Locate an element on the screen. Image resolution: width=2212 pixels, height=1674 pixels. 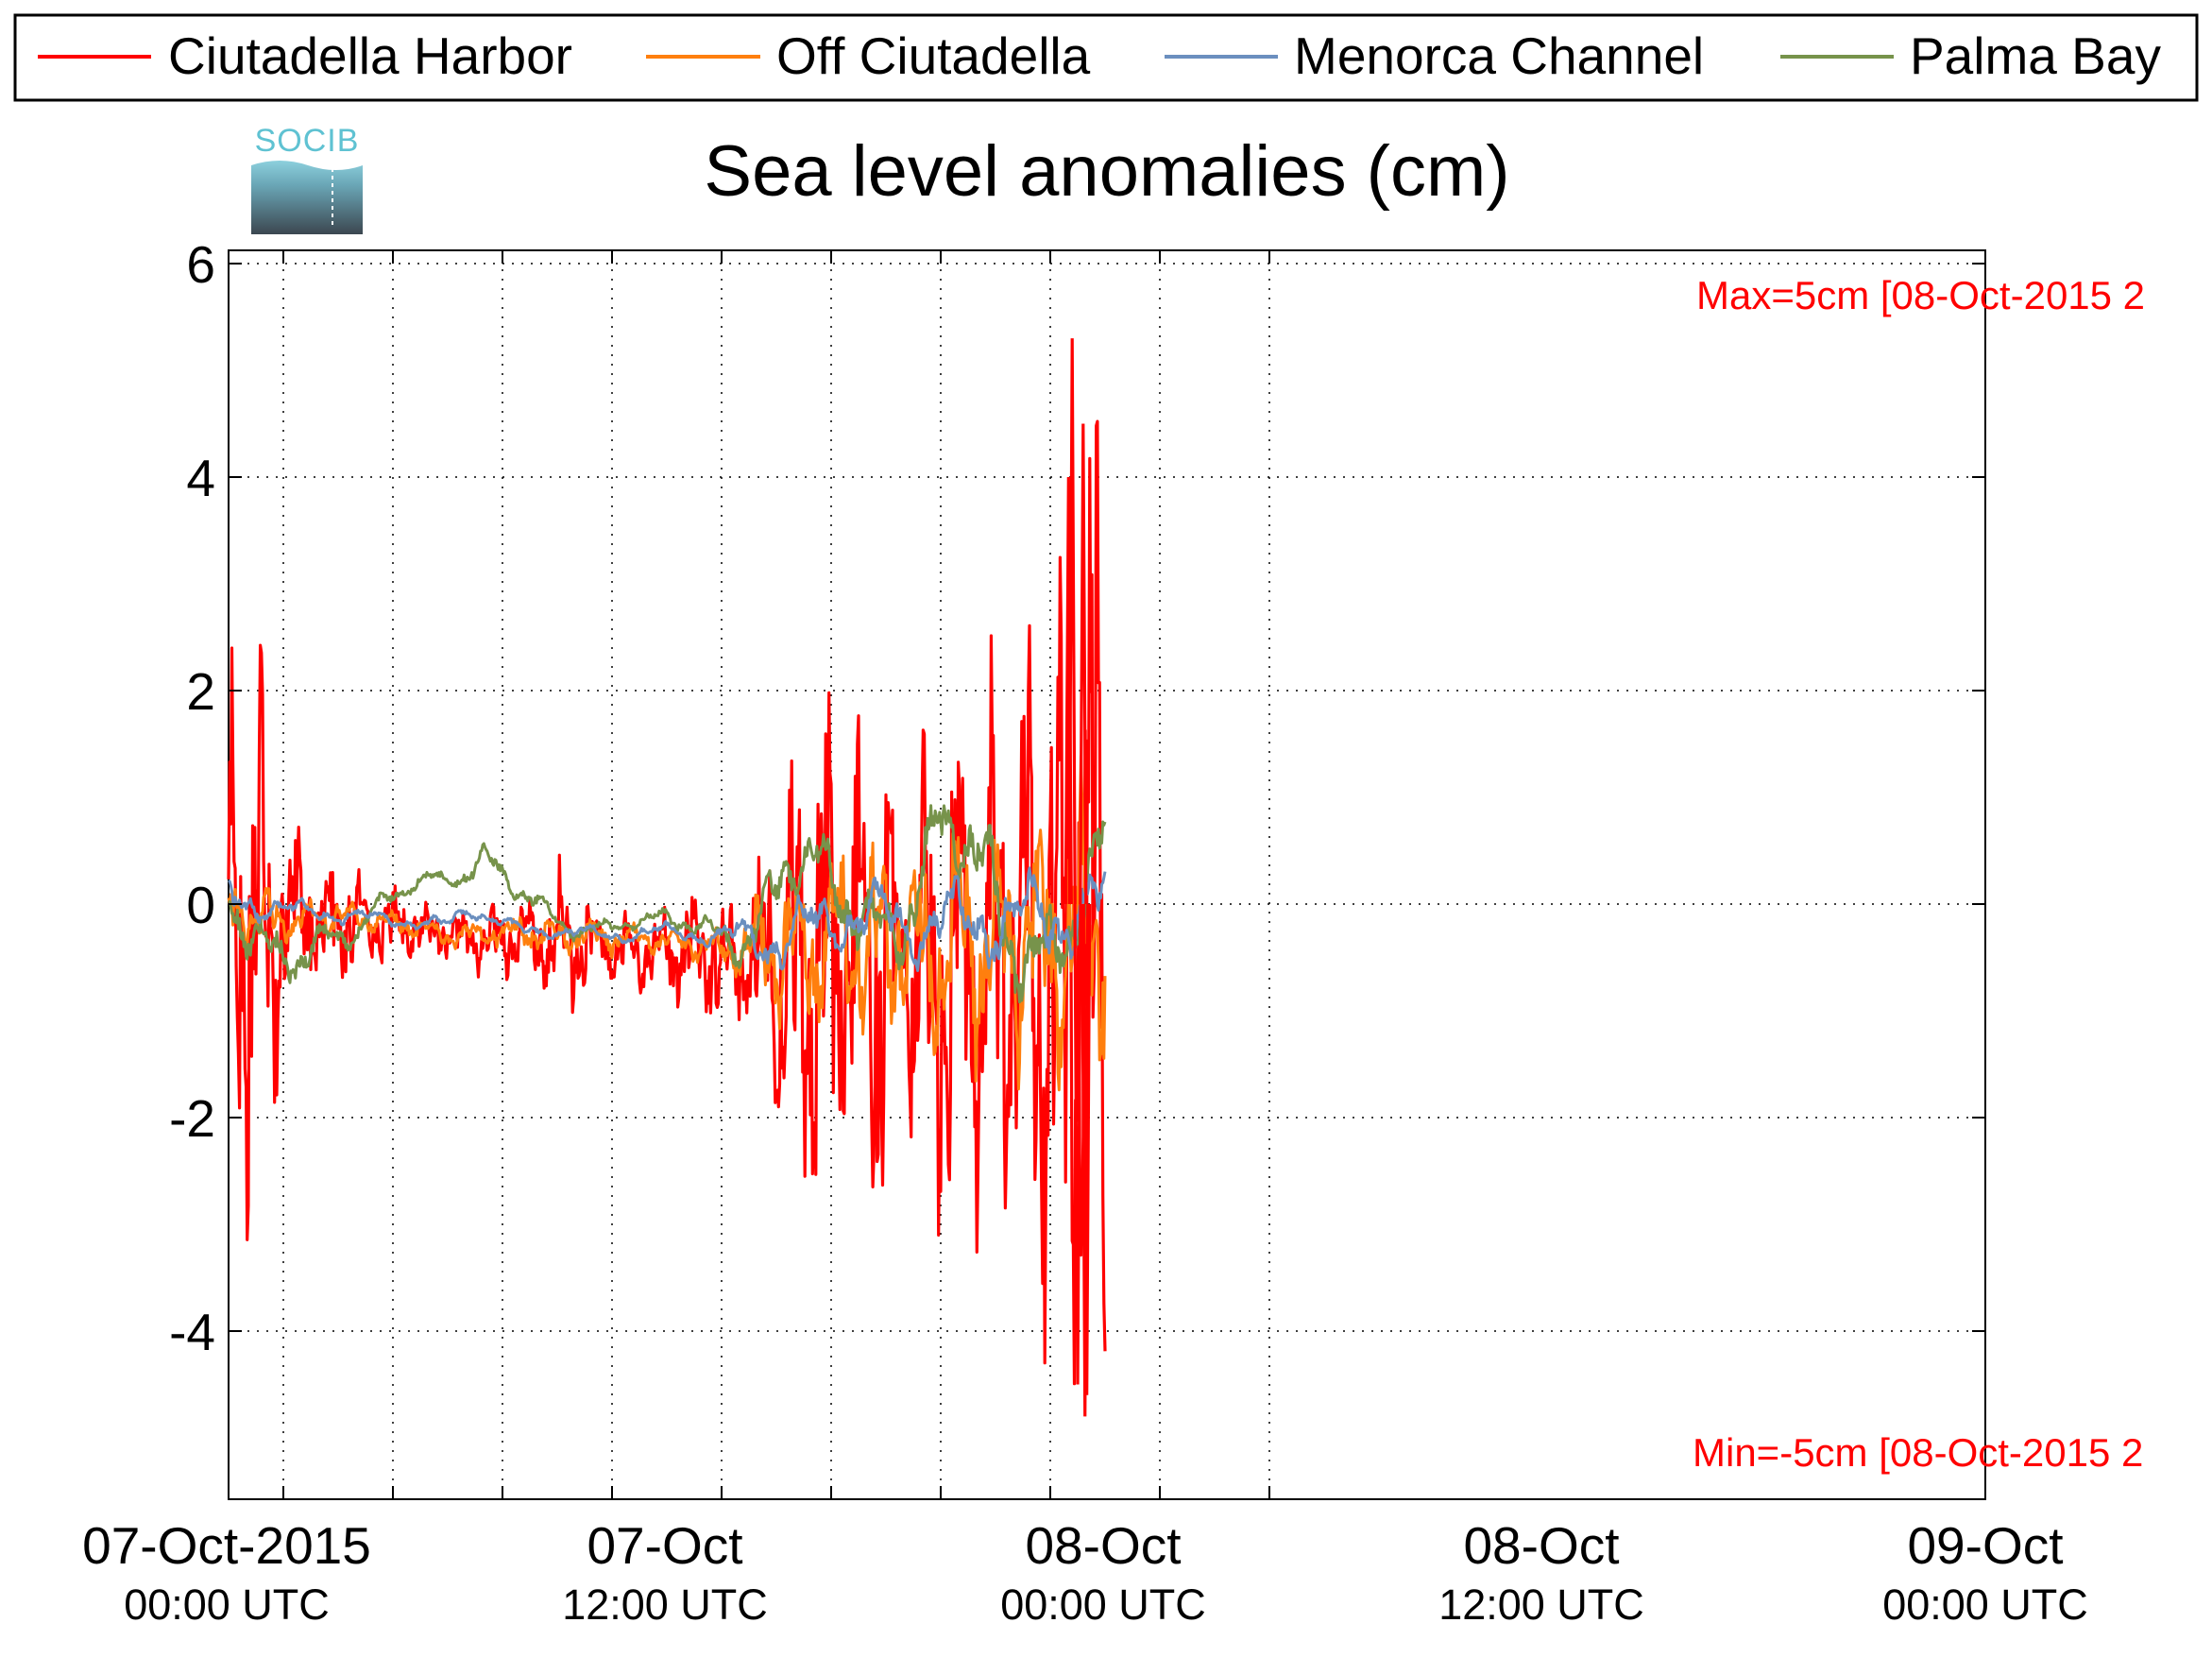
y-tick-label: -2 is located at coordinates (192, 1118).